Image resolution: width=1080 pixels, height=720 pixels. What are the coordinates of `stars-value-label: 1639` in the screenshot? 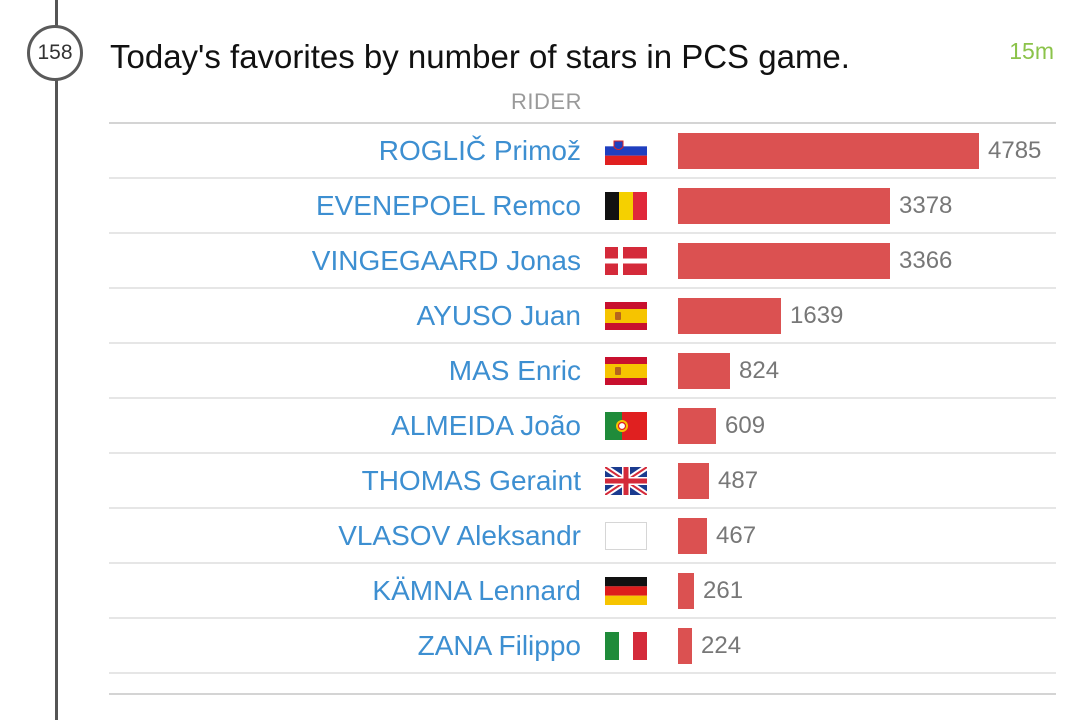 It's located at (817, 315).